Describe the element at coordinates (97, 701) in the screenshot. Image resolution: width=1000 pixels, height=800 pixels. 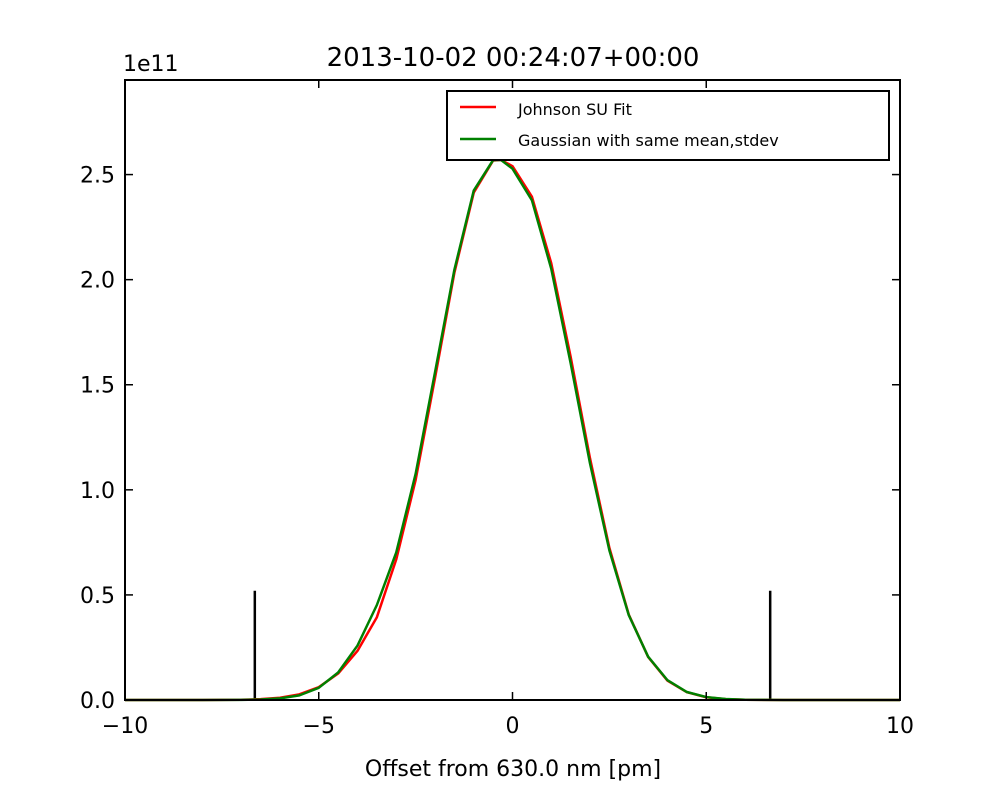
I see `y-tick-label: 0.0` at that location.